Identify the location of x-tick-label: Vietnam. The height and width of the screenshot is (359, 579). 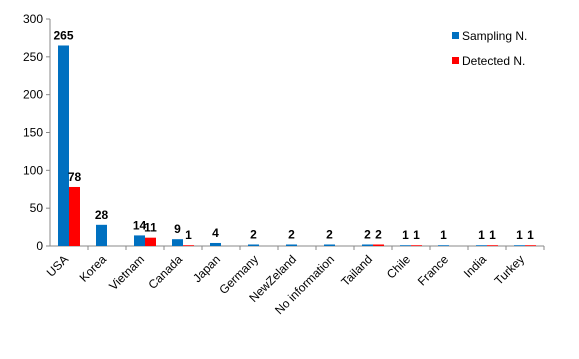
(126, 272).